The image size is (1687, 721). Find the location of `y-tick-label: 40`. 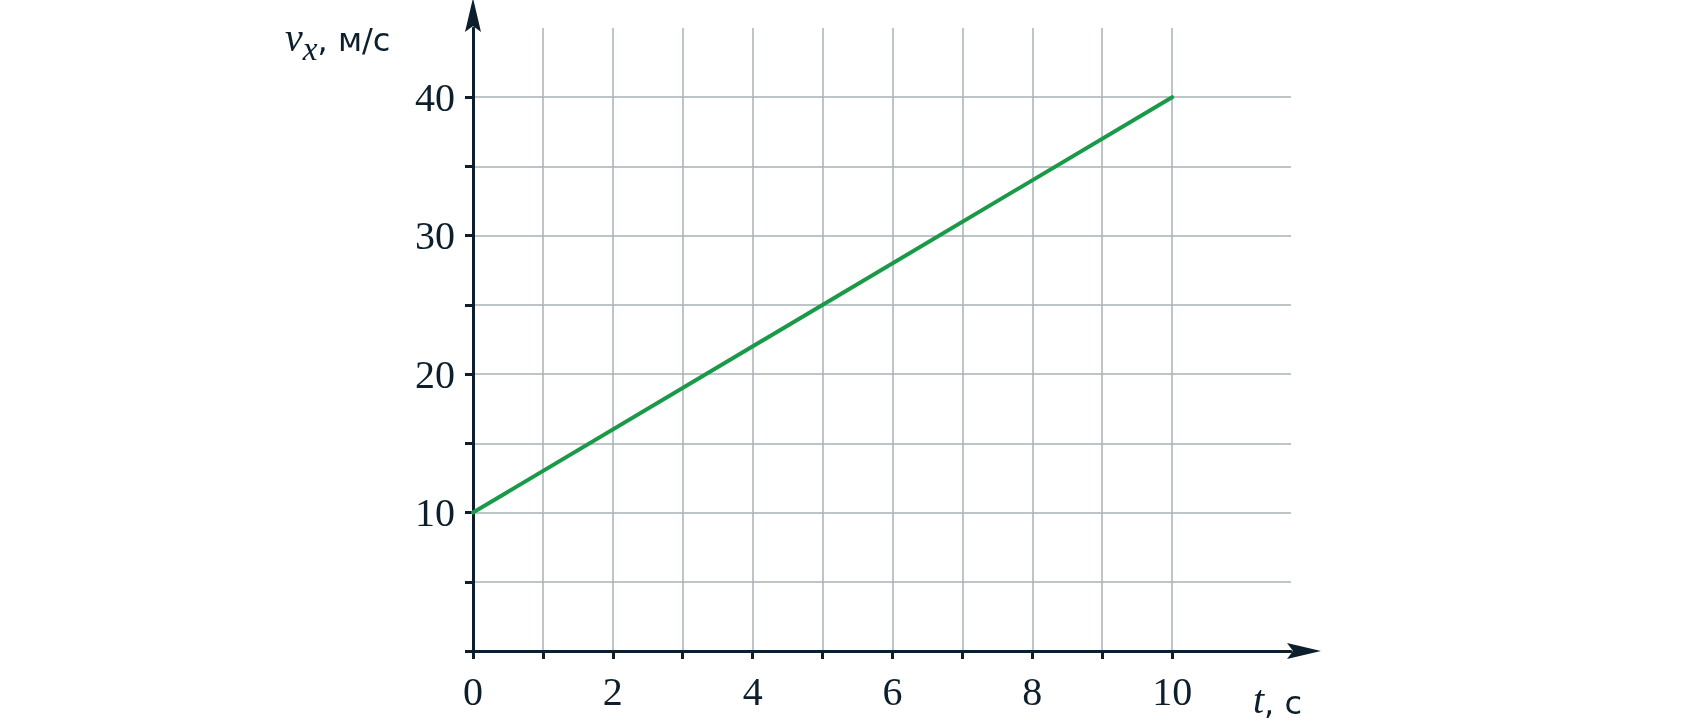

y-tick-label: 40 is located at coordinates (435, 97).